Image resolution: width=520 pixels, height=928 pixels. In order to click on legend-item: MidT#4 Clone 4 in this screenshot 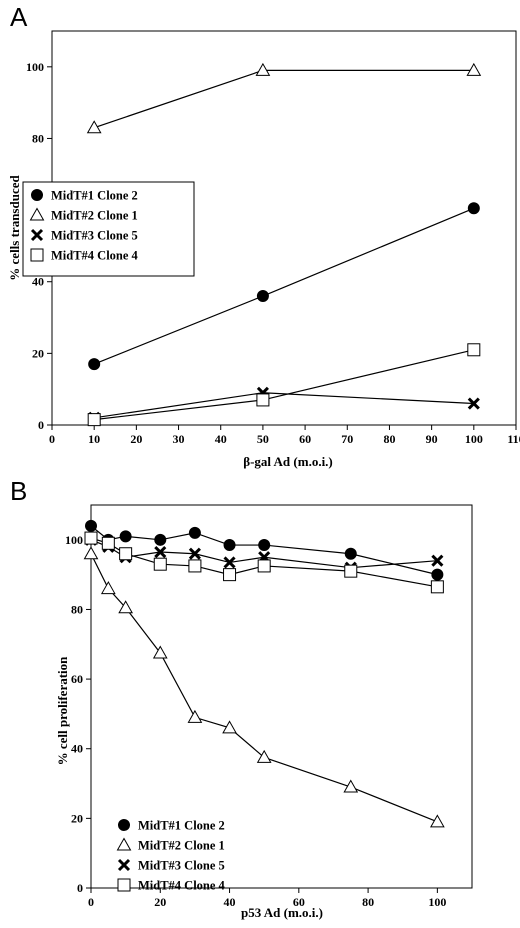, I will do `click(84, 255)`.